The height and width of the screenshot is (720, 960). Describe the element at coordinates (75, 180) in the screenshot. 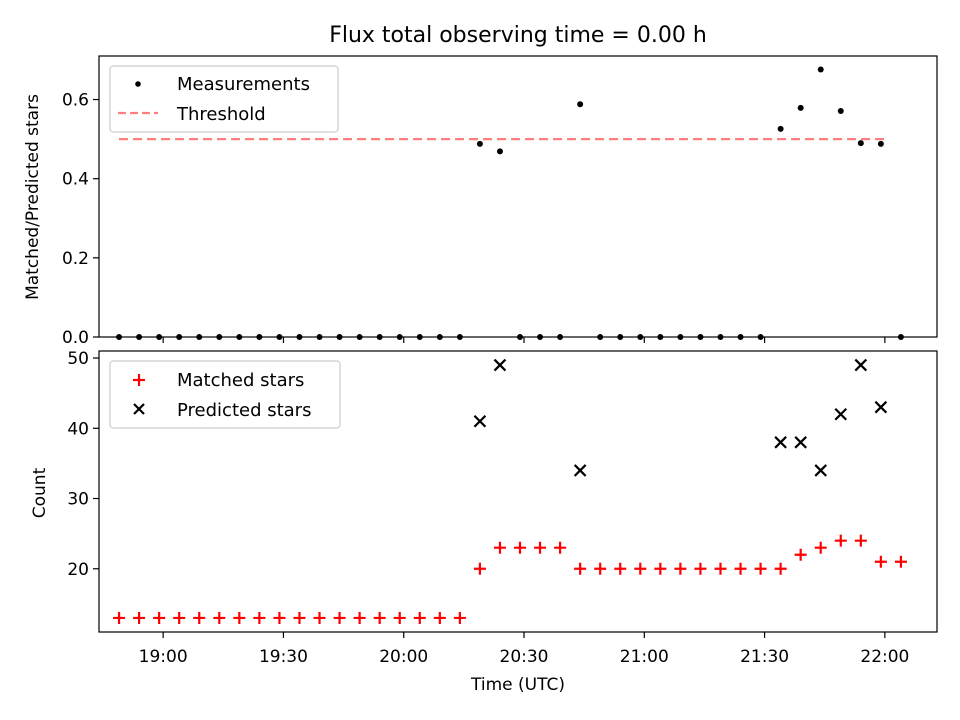

I see `top-y-tick-label: 0.4` at that location.